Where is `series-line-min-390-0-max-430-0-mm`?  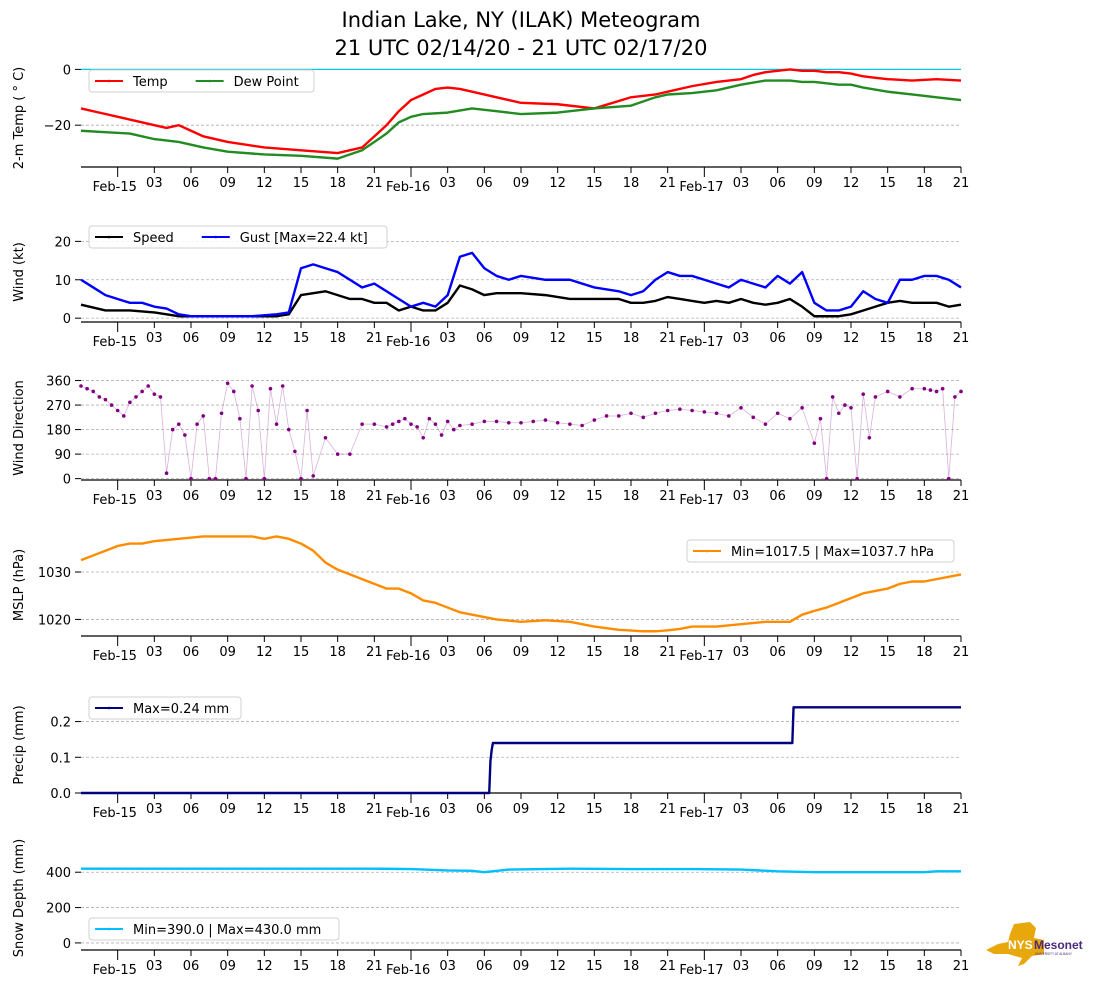
series-line-min-390-0-max-430-0-mm is located at coordinates (521, 870).